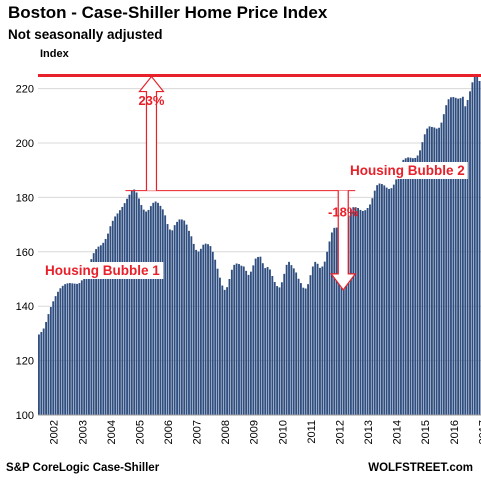 This screenshot has width=481, height=482. I want to click on x-tick-label: 2014, so click(398, 432).